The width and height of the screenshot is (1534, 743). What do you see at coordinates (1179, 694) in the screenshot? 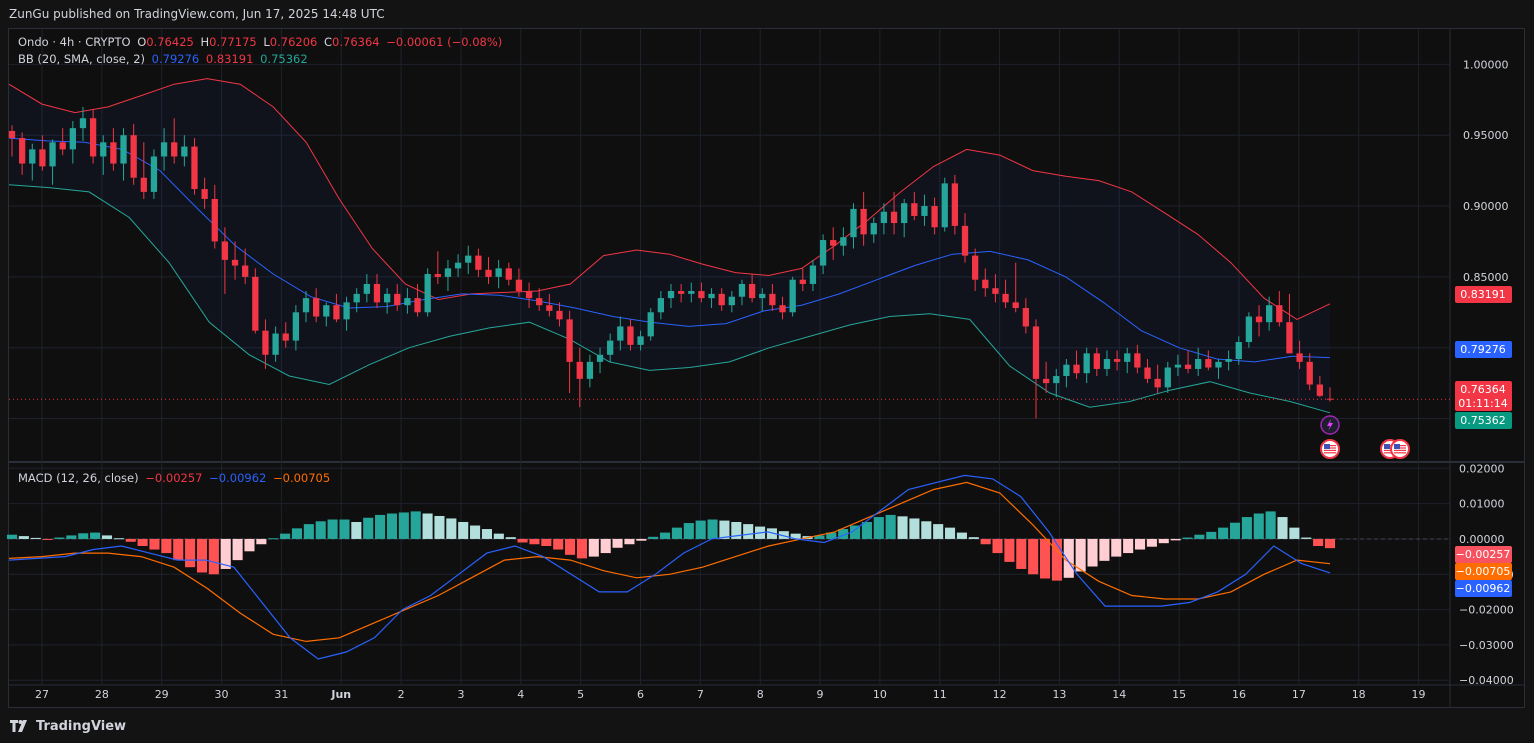
I see `x-tick-label: 15` at bounding box center [1179, 694].